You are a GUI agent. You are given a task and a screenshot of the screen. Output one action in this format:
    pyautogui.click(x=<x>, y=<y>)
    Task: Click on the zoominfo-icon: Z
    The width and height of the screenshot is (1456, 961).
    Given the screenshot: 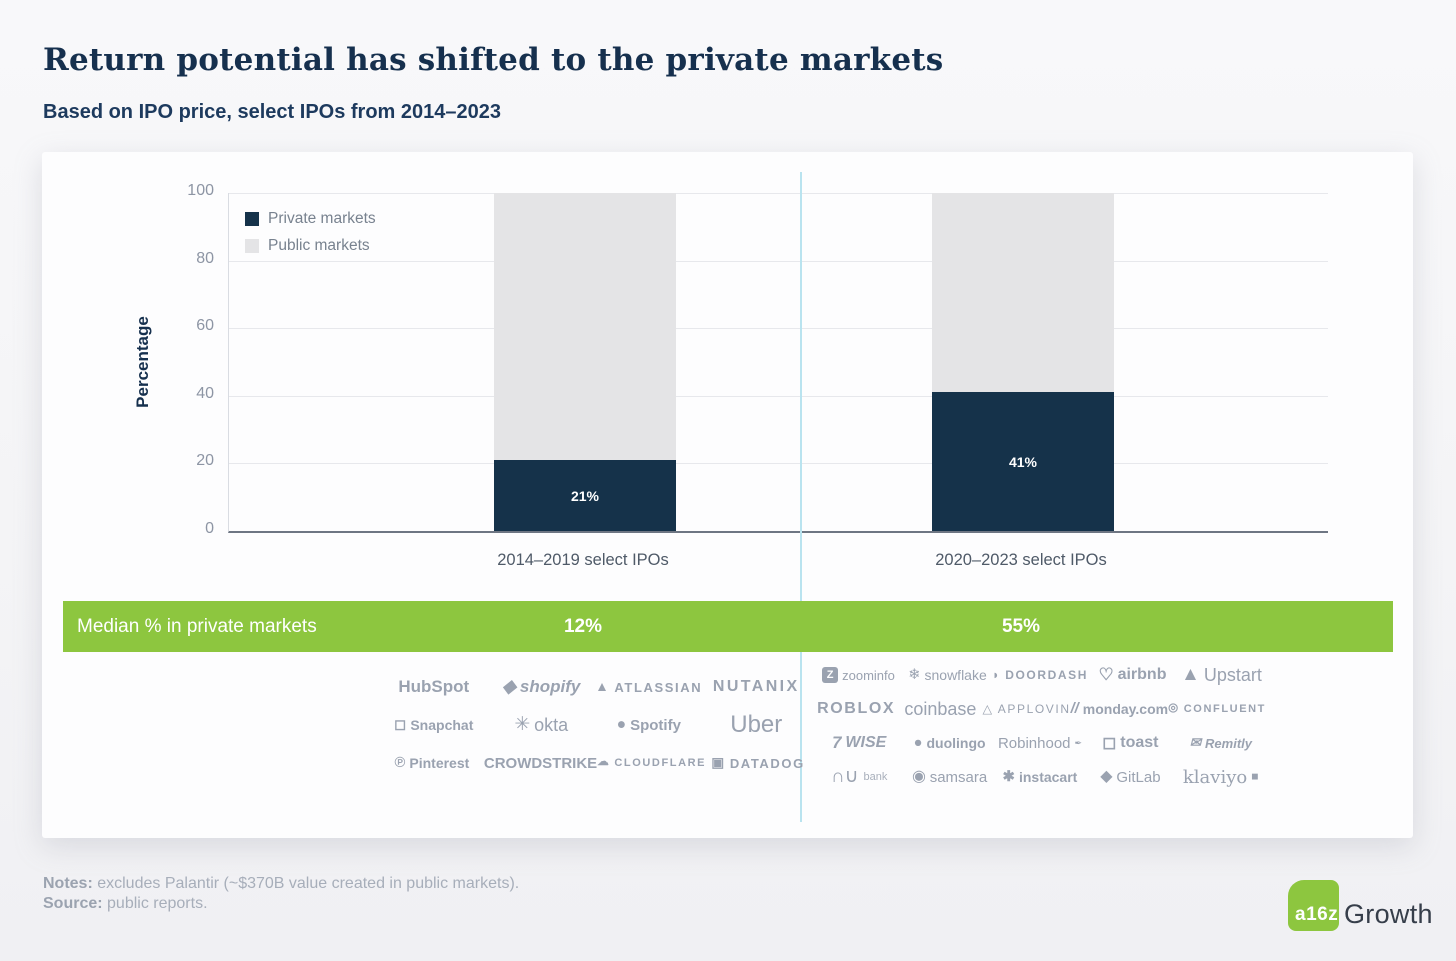 What is the action you would take?
    pyautogui.click(x=830, y=675)
    